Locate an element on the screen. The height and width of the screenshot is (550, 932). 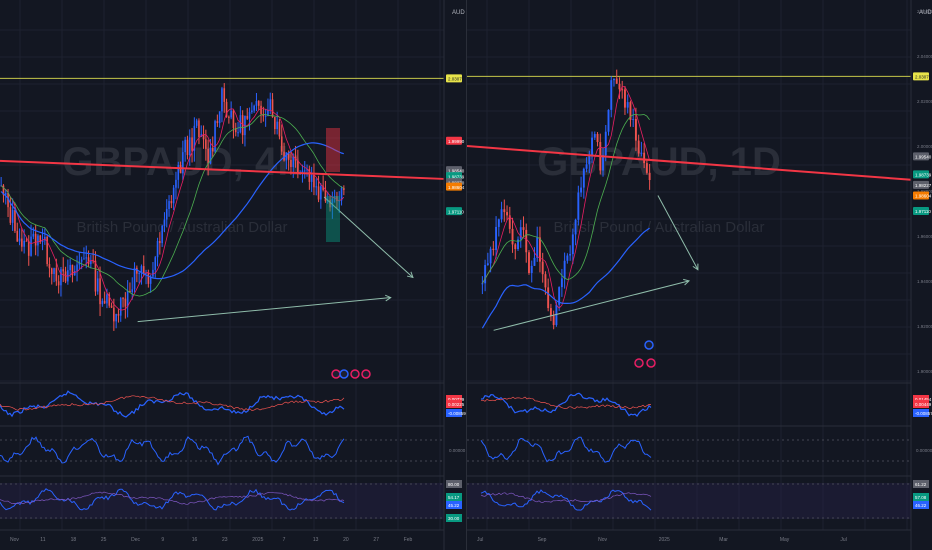
axis-bg is located at coordinates (921, 275).